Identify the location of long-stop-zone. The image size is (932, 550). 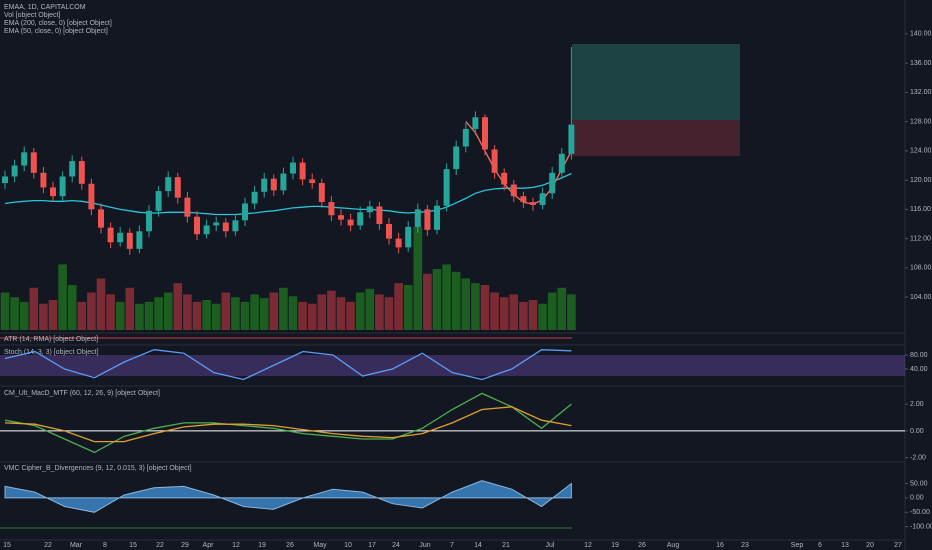
(656, 138).